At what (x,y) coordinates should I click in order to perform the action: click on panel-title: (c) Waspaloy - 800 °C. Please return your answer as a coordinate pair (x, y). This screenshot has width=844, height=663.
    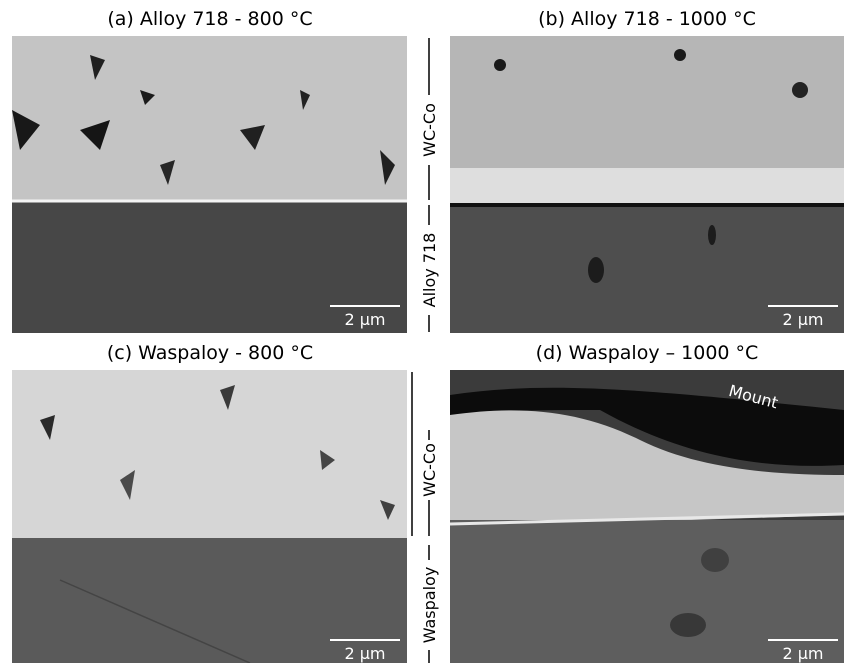
    Looking at the image, I should click on (210, 353).